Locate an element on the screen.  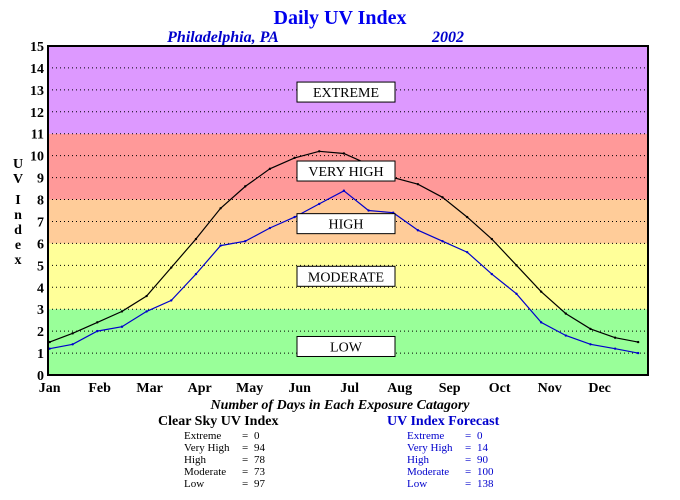
clear-sky-stat-label: Low is located at coordinates (194, 484).